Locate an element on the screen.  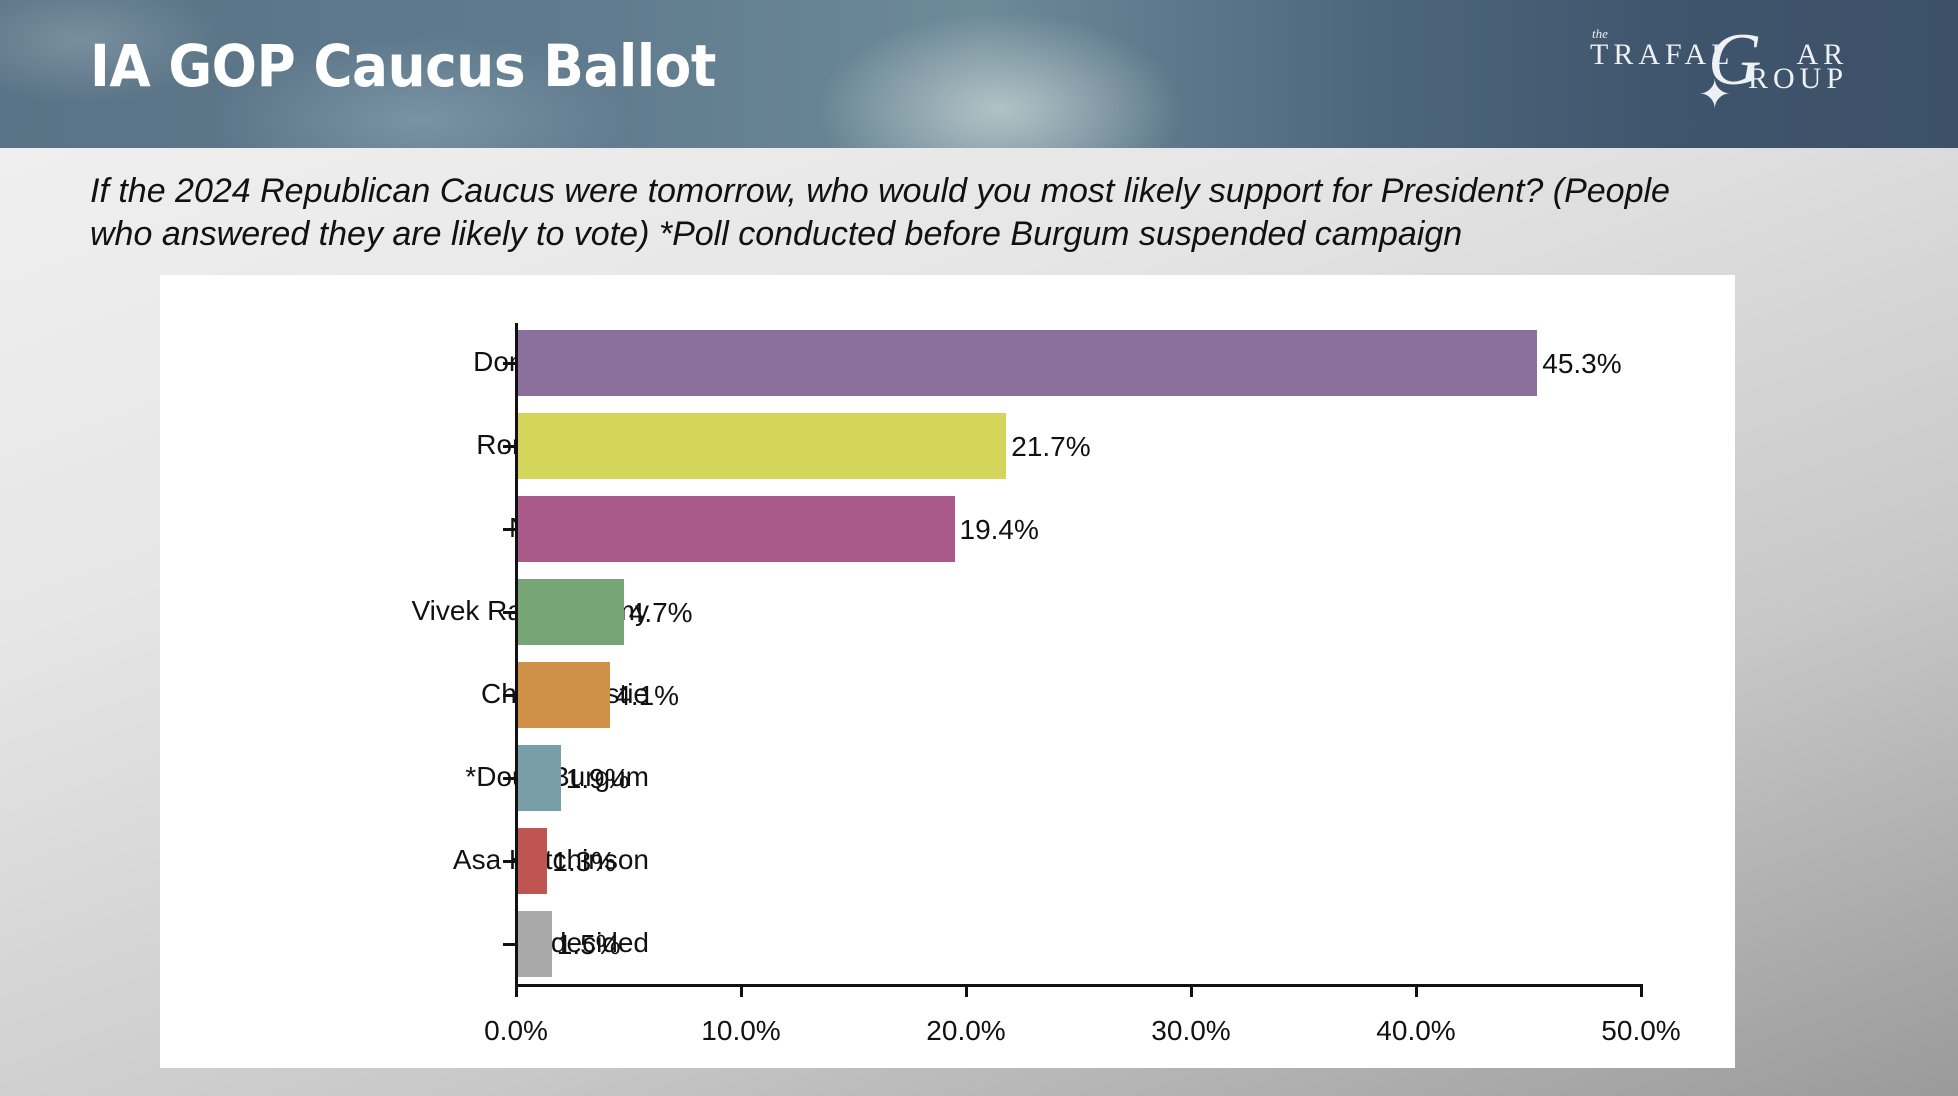
bar-value-label: 4.7% is located at coordinates (660, 612).